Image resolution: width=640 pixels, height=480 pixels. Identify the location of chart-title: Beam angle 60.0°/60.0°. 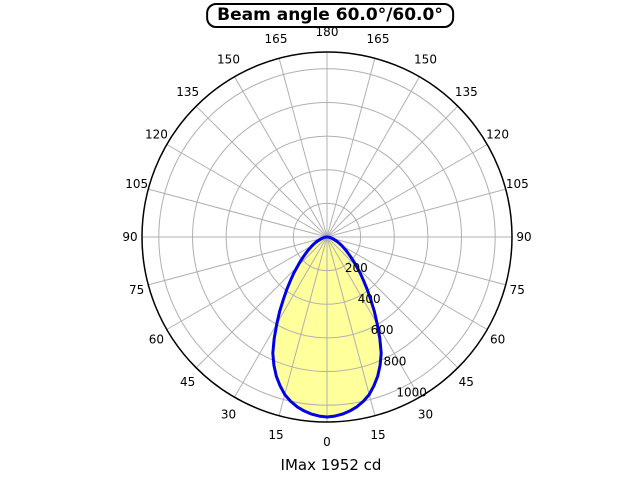
(330, 15).